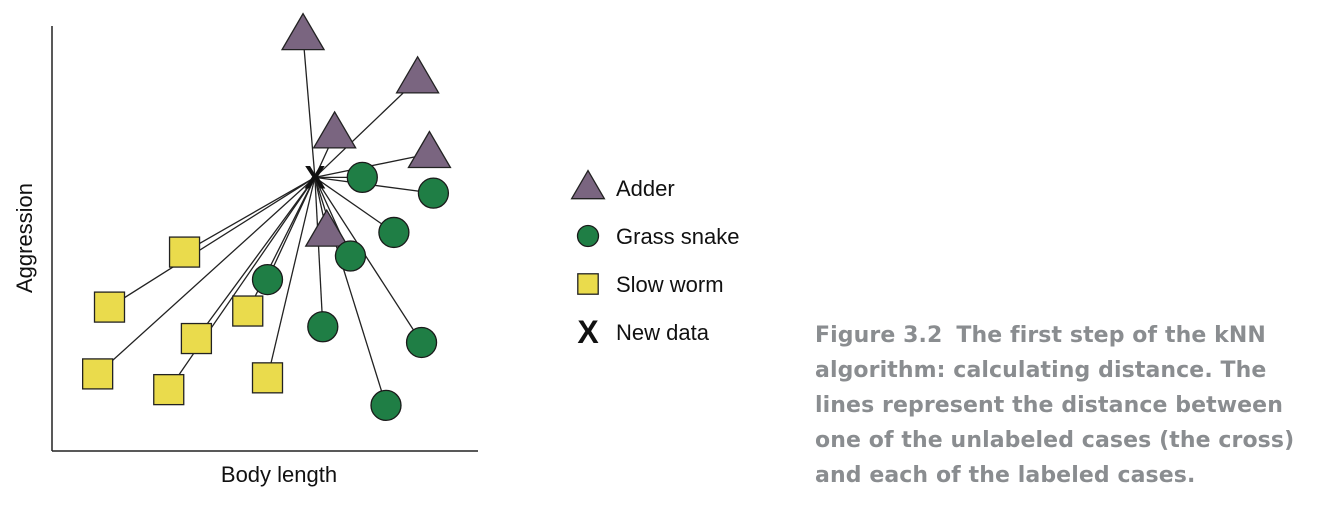 The image size is (1324, 508). What do you see at coordinates (588, 332) in the screenshot?
I see `legend-marker-new-data: X` at bounding box center [588, 332].